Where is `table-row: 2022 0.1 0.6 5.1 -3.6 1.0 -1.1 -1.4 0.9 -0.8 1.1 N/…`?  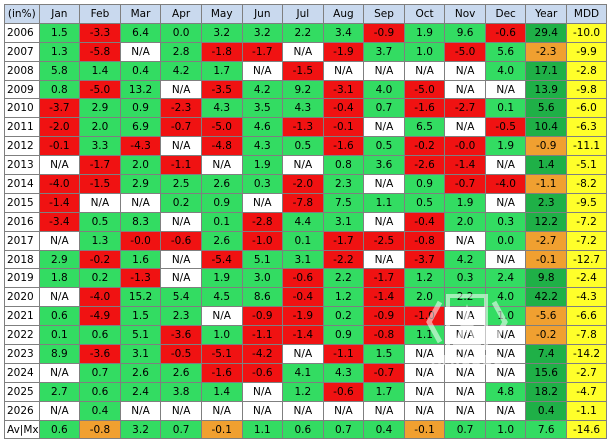
table-row: 2022 0.1 0.6 5.1 -3.6 1.0 -1.1 -1.4 0.9 -0.8 1.1 N/… is located at coordinates (305, 335).